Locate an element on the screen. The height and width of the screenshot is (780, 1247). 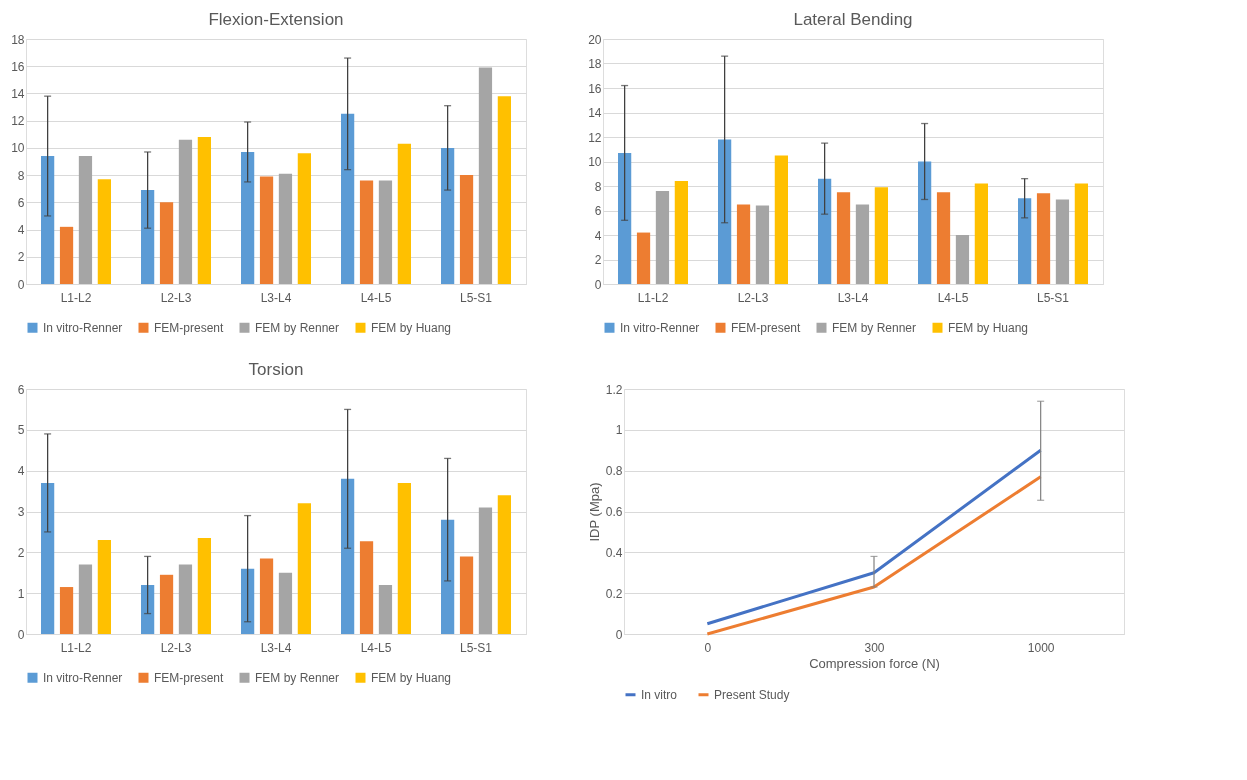
legend-label: In vitro-Renner is located at coordinates (83, 677).